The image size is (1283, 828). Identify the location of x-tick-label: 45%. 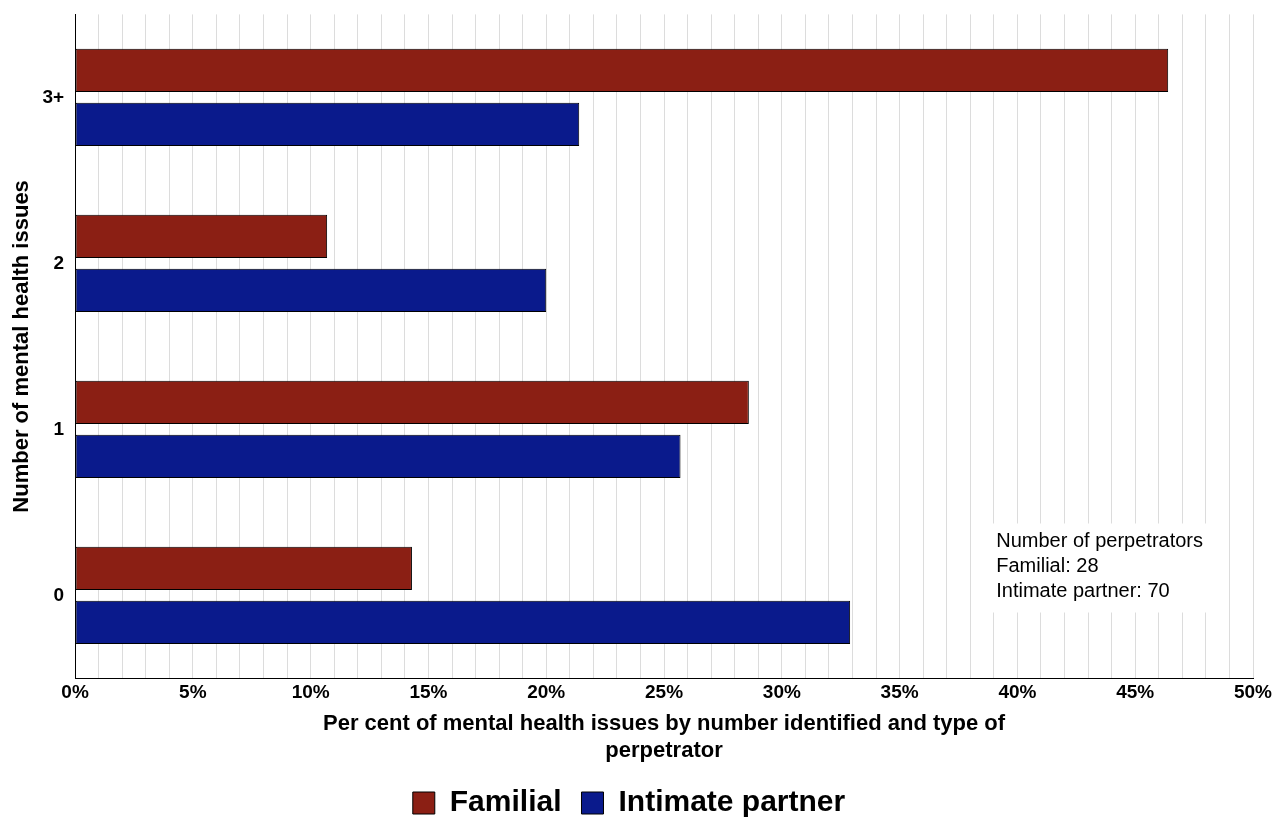
(1135, 692).